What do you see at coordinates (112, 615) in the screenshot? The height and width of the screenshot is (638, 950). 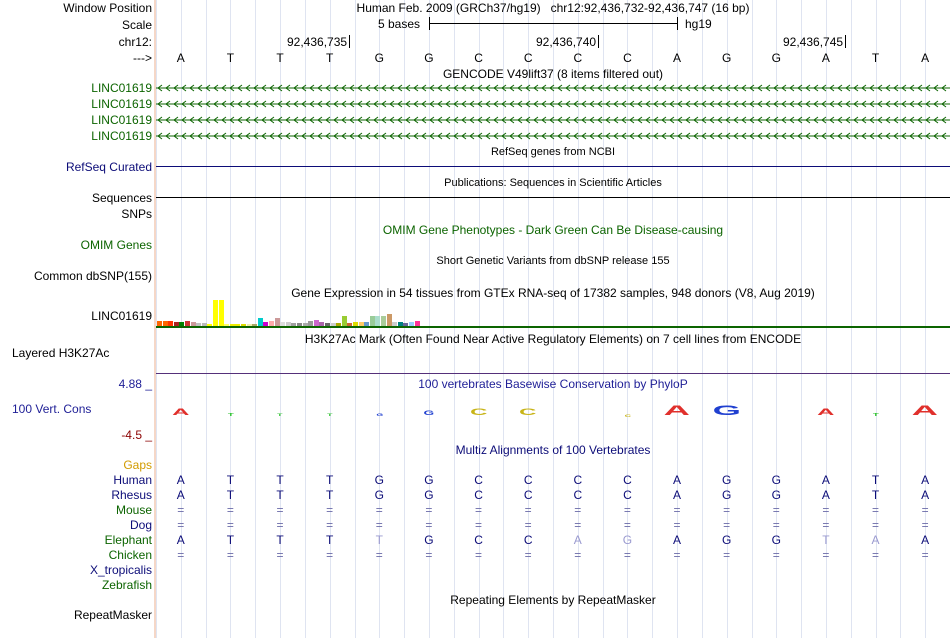 I see `repeatmasker-label: RepeatMasker` at bounding box center [112, 615].